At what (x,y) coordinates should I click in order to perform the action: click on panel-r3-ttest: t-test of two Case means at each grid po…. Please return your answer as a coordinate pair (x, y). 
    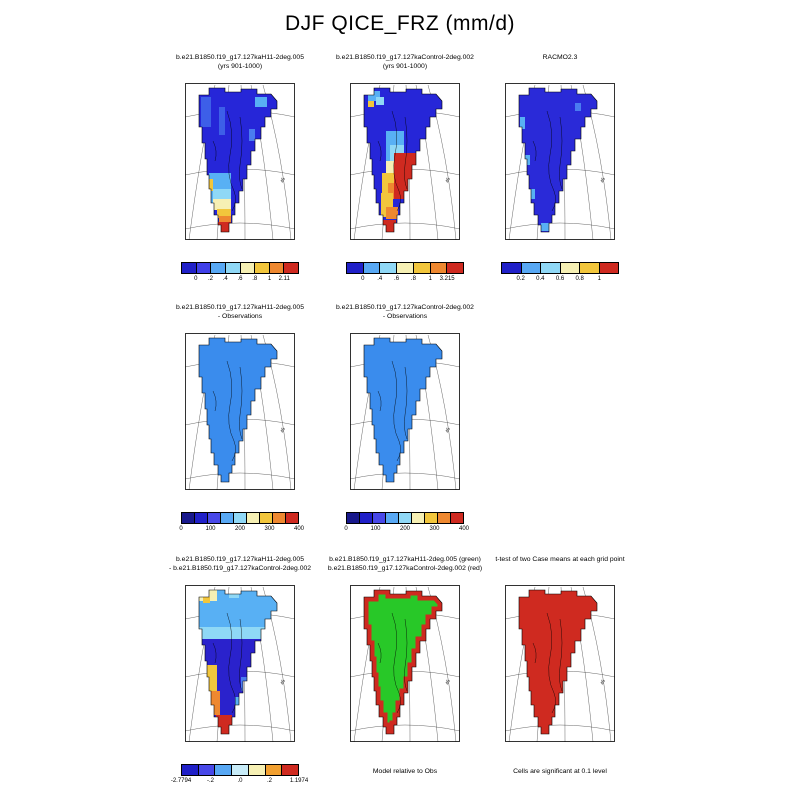
    Looking at the image, I should click on (560, 663).